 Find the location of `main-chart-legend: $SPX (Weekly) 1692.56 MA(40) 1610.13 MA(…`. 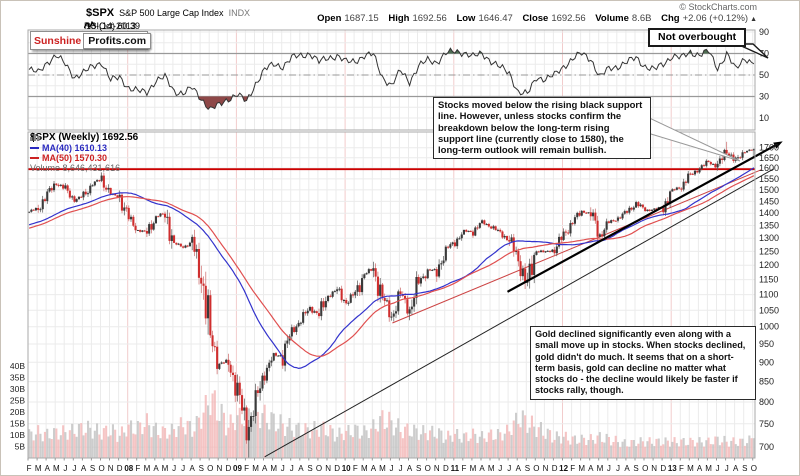

main-chart-legend: $SPX (Weekly) 1692.56 MA(40) 1610.13 MA(… is located at coordinates (84, 153).